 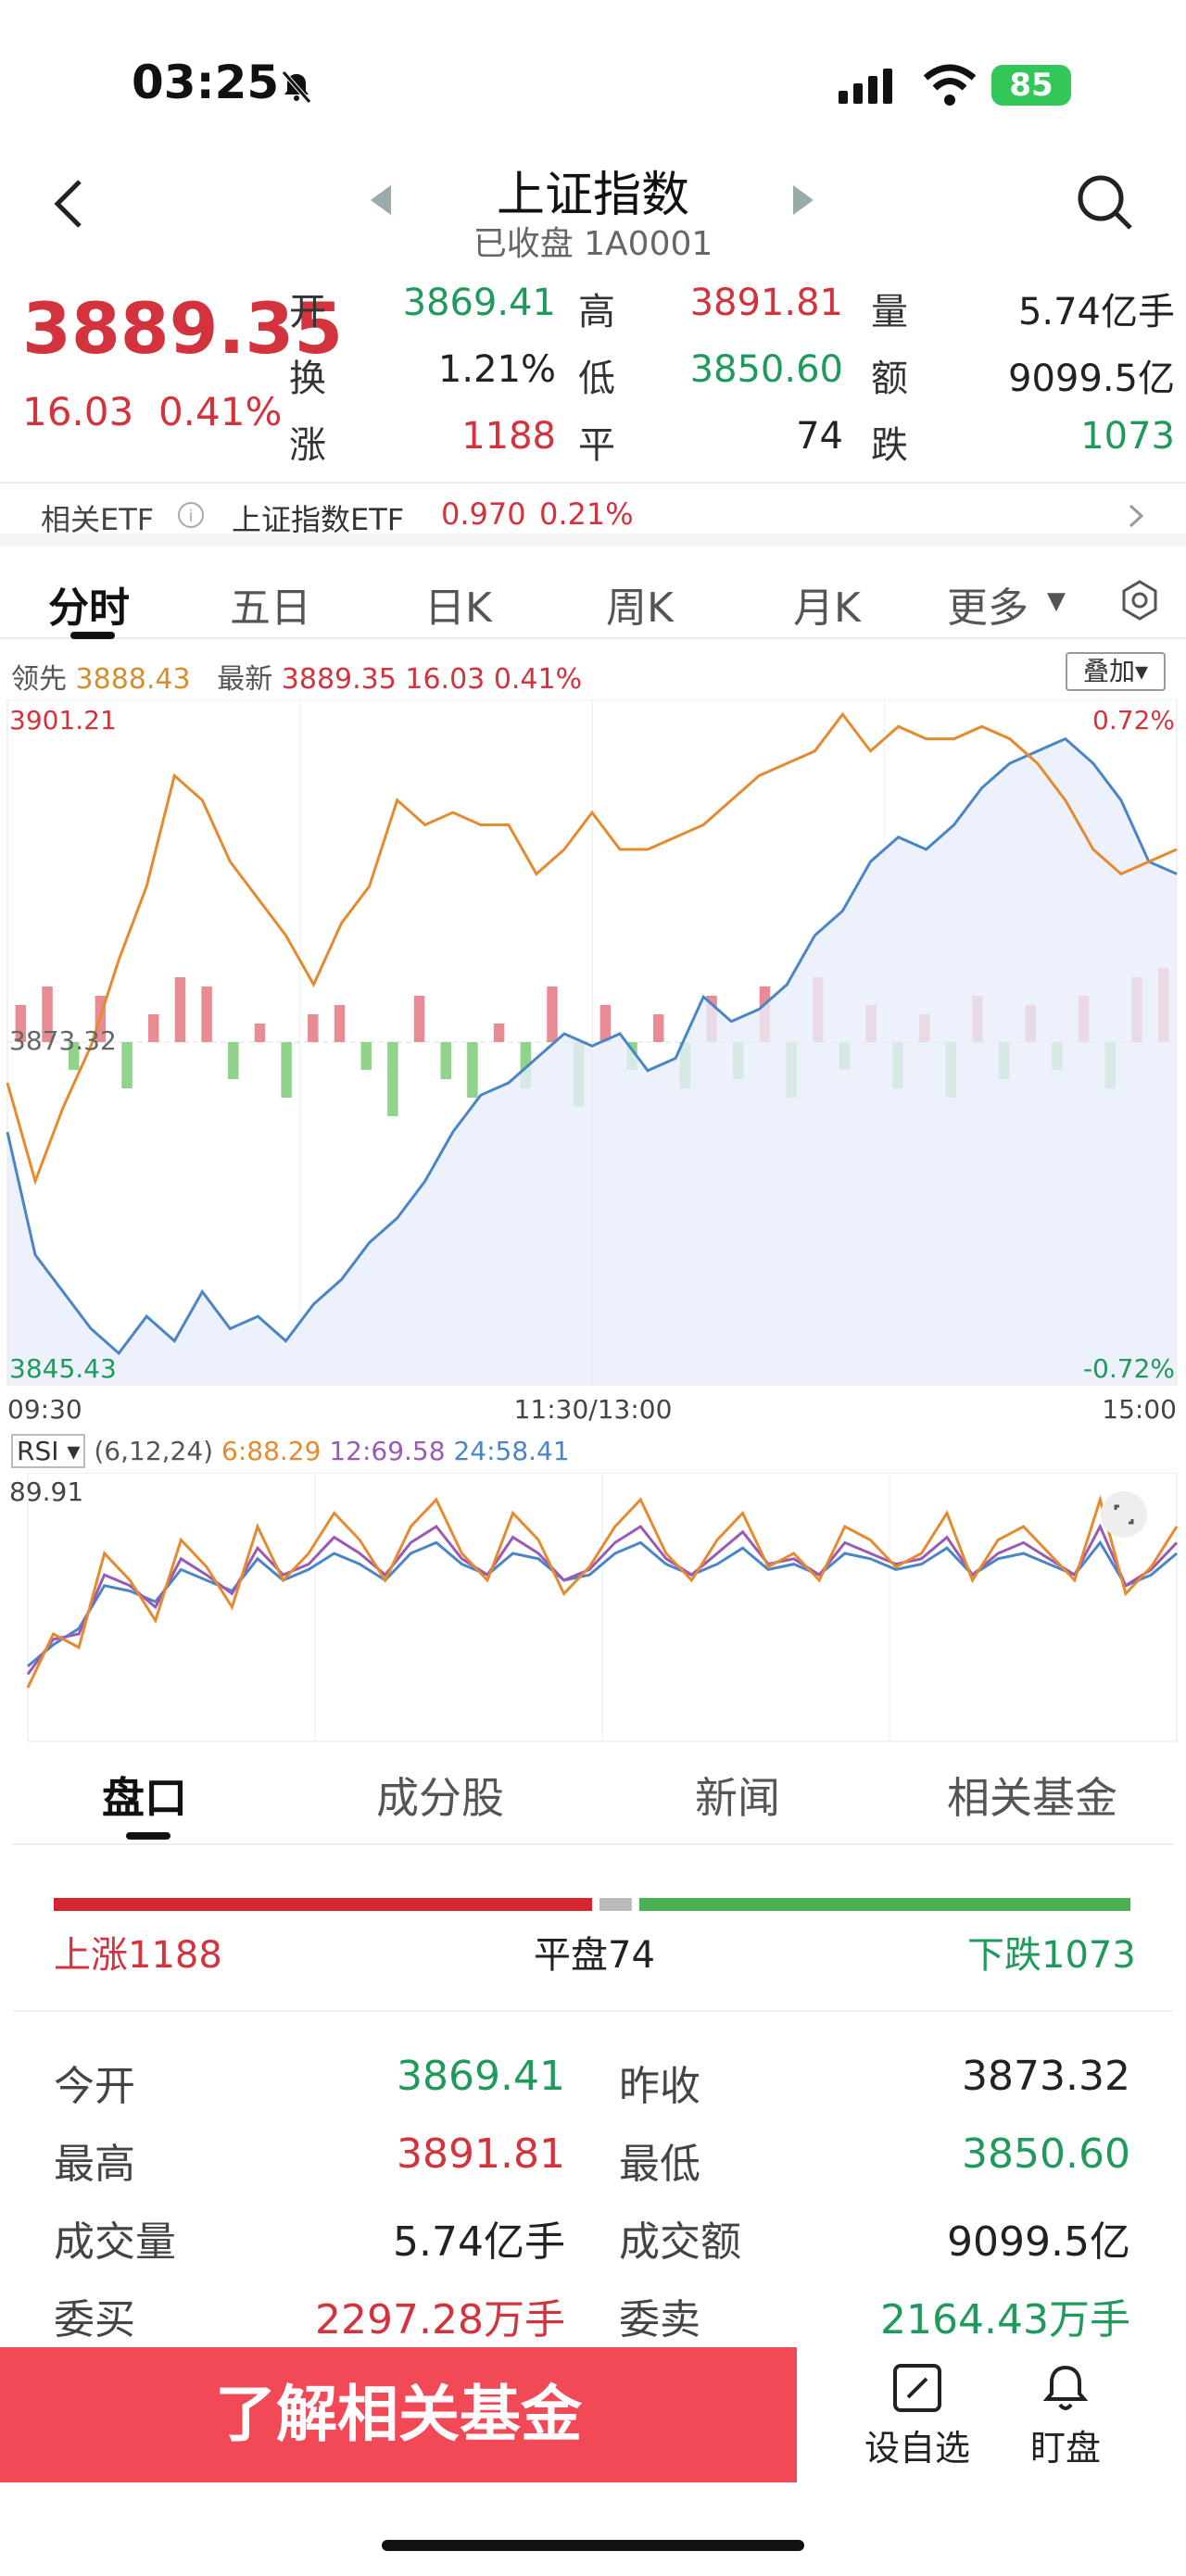 I want to click on quote-value: 3850.60, so click(x=766, y=369).